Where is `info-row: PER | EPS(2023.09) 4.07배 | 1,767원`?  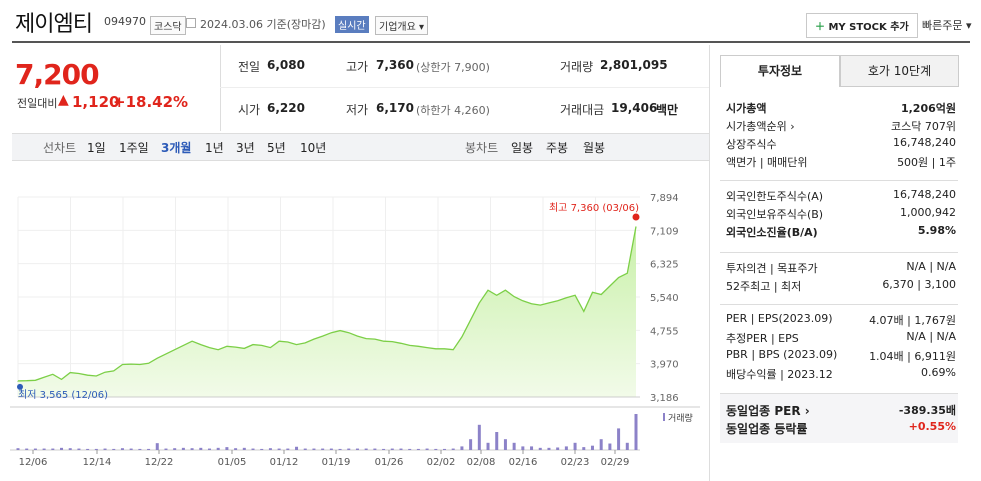 info-row: PER | EPS(2023.09) 4.07배 | 1,767원 is located at coordinates (841, 321).